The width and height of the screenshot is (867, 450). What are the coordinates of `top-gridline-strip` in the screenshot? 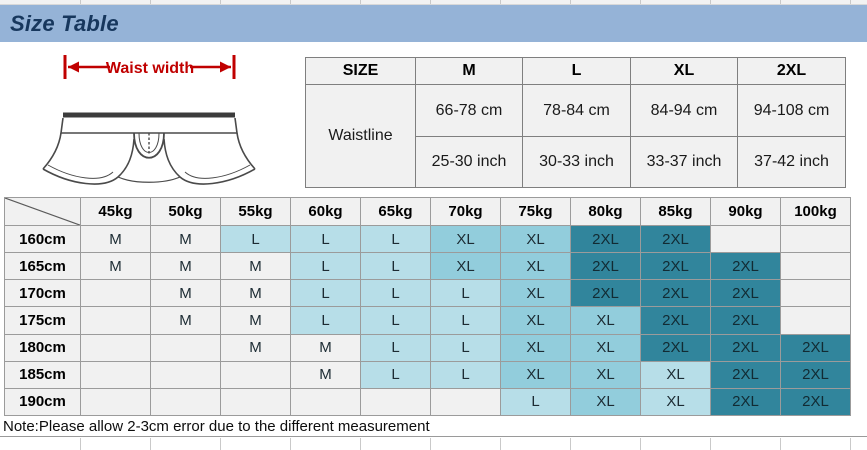 It's located at (433, 2).